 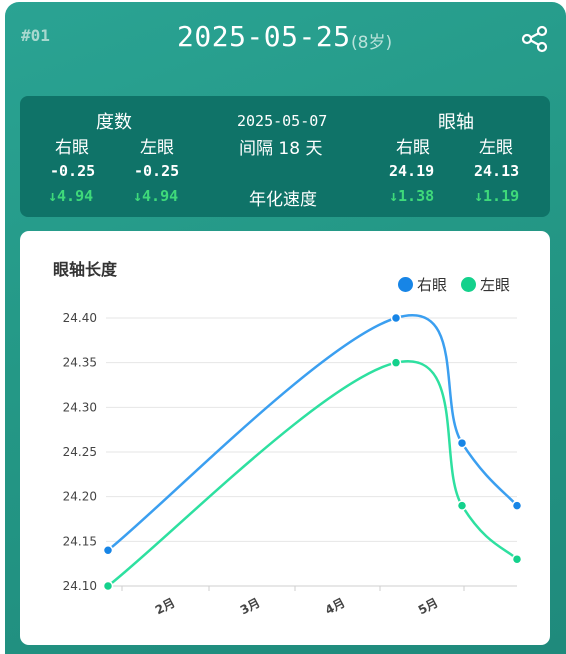 I want to click on annual-speed-label: 年化速度, so click(x=283, y=200).